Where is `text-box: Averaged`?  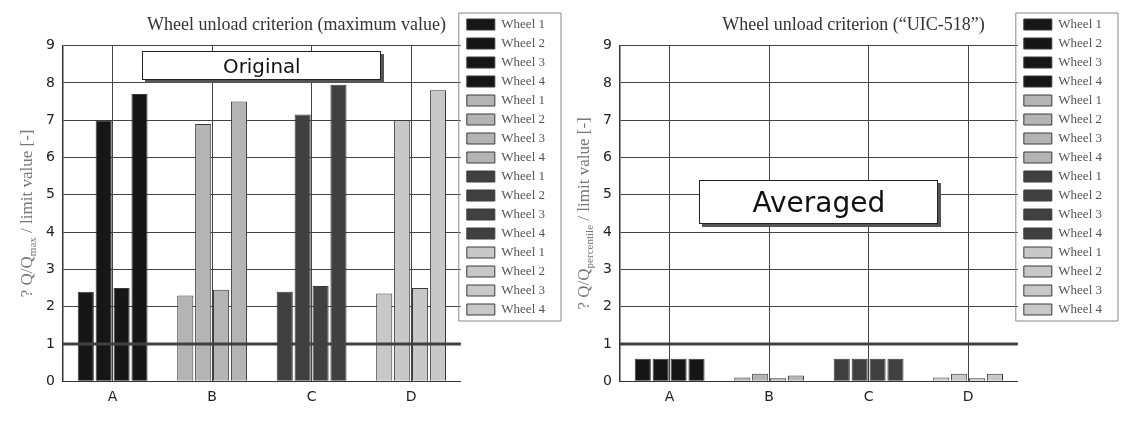
text-box: Averaged is located at coordinates (819, 202).